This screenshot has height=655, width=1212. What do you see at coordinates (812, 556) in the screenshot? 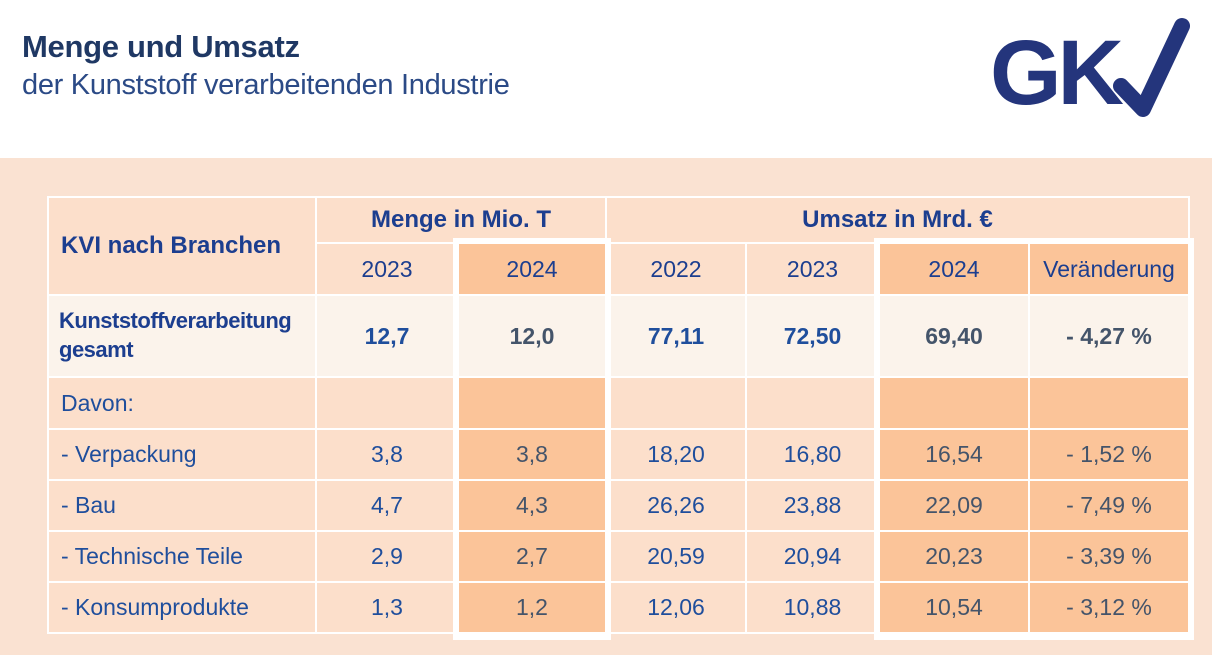
I see `cell-technische-umsatz-2023: 20,94` at bounding box center [812, 556].